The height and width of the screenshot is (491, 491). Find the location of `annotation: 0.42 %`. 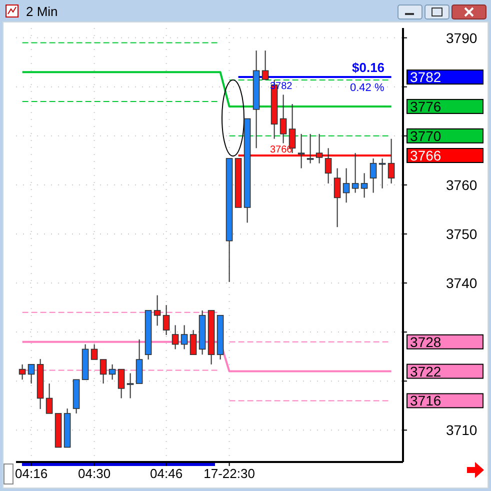

annotation: 0.42 % is located at coordinates (367, 88).